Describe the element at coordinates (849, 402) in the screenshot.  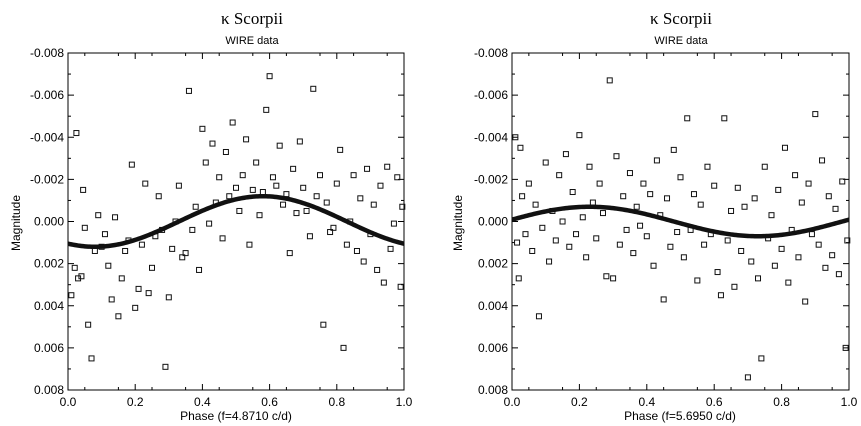
I see `x-tick-label: 1.0` at that location.